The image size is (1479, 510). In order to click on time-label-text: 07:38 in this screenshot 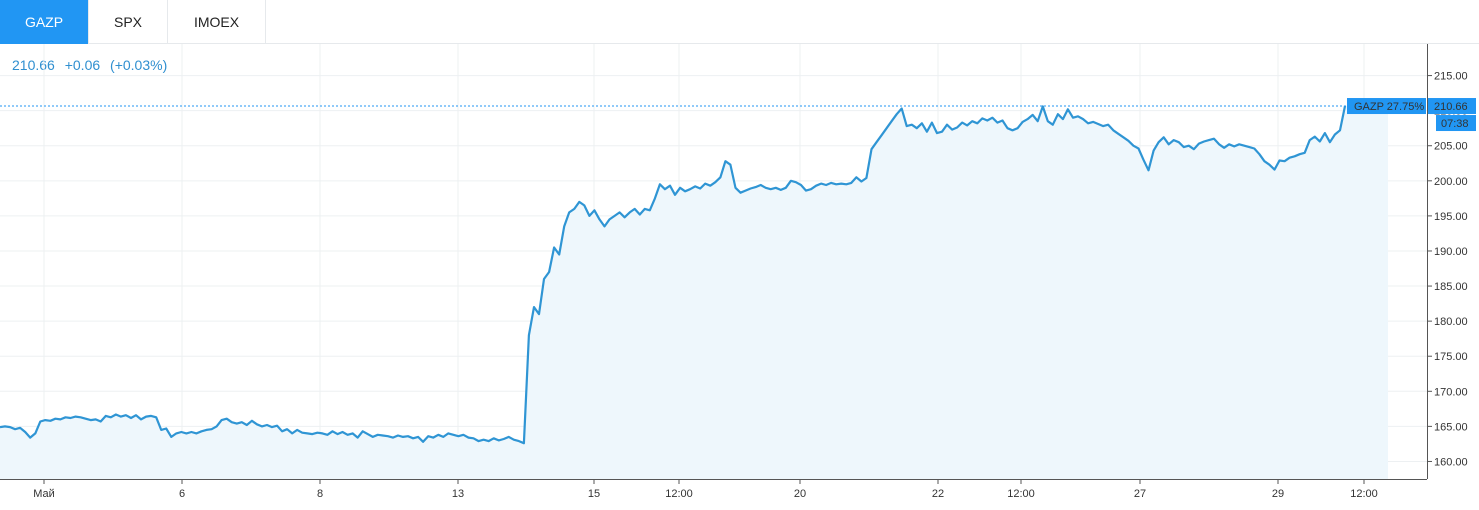, I will do `click(1455, 124)`.